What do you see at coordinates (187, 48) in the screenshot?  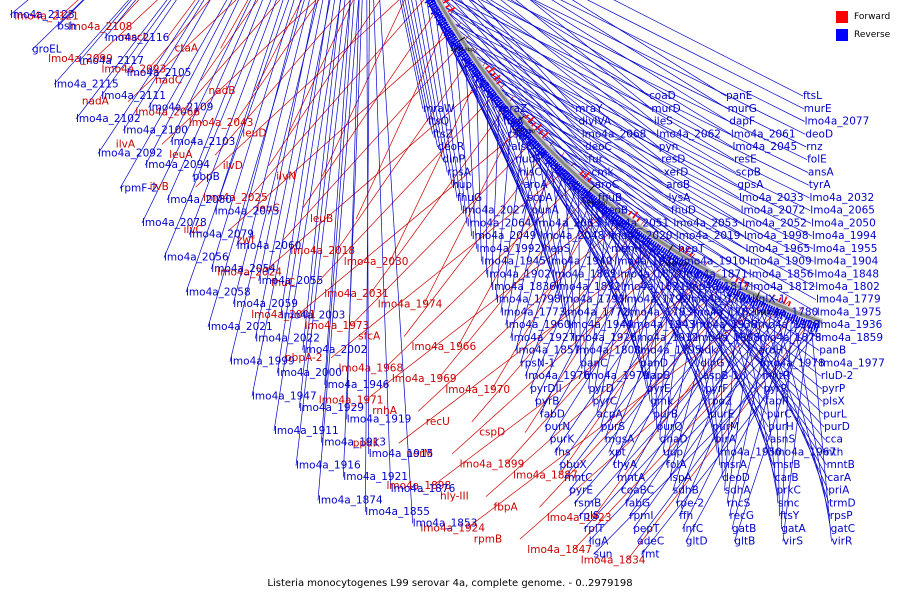 I see `forward-gene-label: ctaA` at bounding box center [187, 48].